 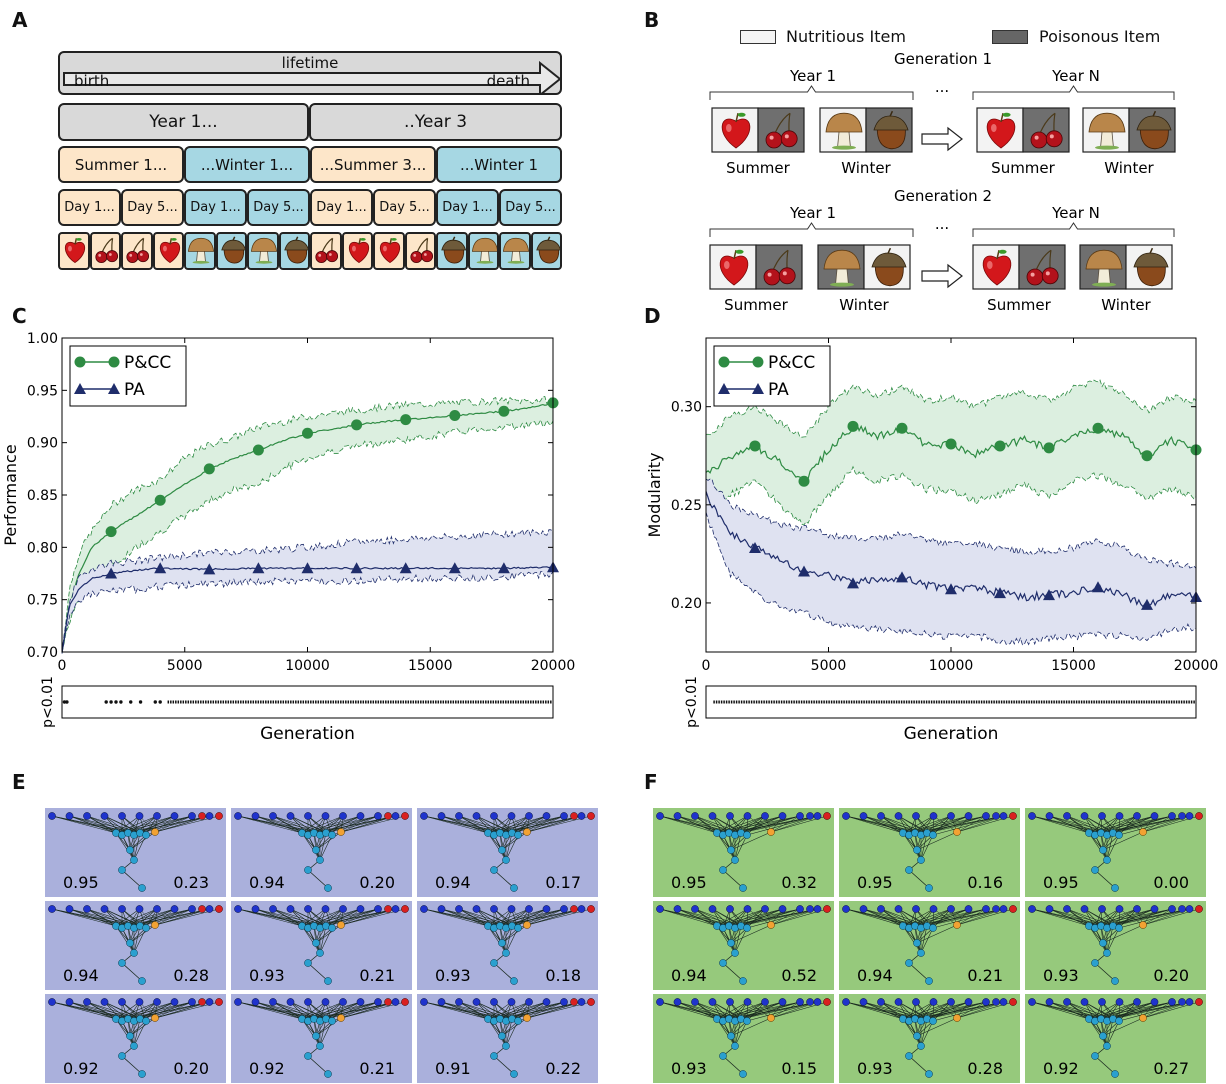 What do you see at coordinates (312, 77) in the screenshot?
I see `lifetime-arrow-icon` at bounding box center [312, 77].